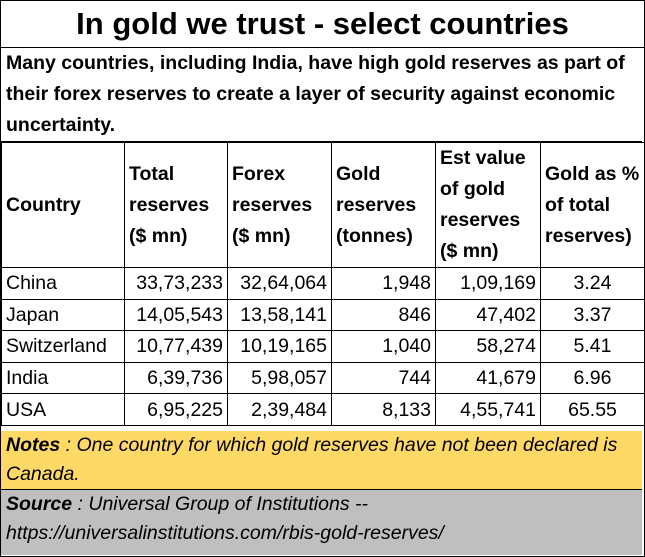 The height and width of the screenshot is (557, 645). What do you see at coordinates (488, 283) in the screenshot?
I see `cell-est-value: 1,09,169` at bounding box center [488, 283].